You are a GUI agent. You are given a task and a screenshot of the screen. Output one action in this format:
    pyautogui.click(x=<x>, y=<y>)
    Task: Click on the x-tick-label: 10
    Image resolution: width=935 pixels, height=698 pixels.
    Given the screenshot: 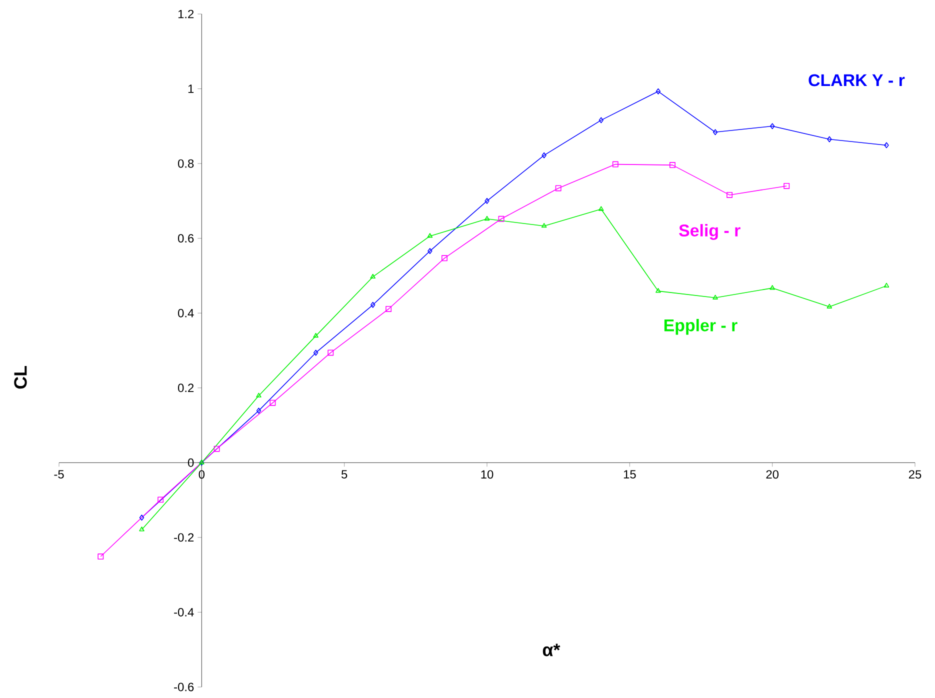 What is the action you would take?
    pyautogui.click(x=487, y=474)
    